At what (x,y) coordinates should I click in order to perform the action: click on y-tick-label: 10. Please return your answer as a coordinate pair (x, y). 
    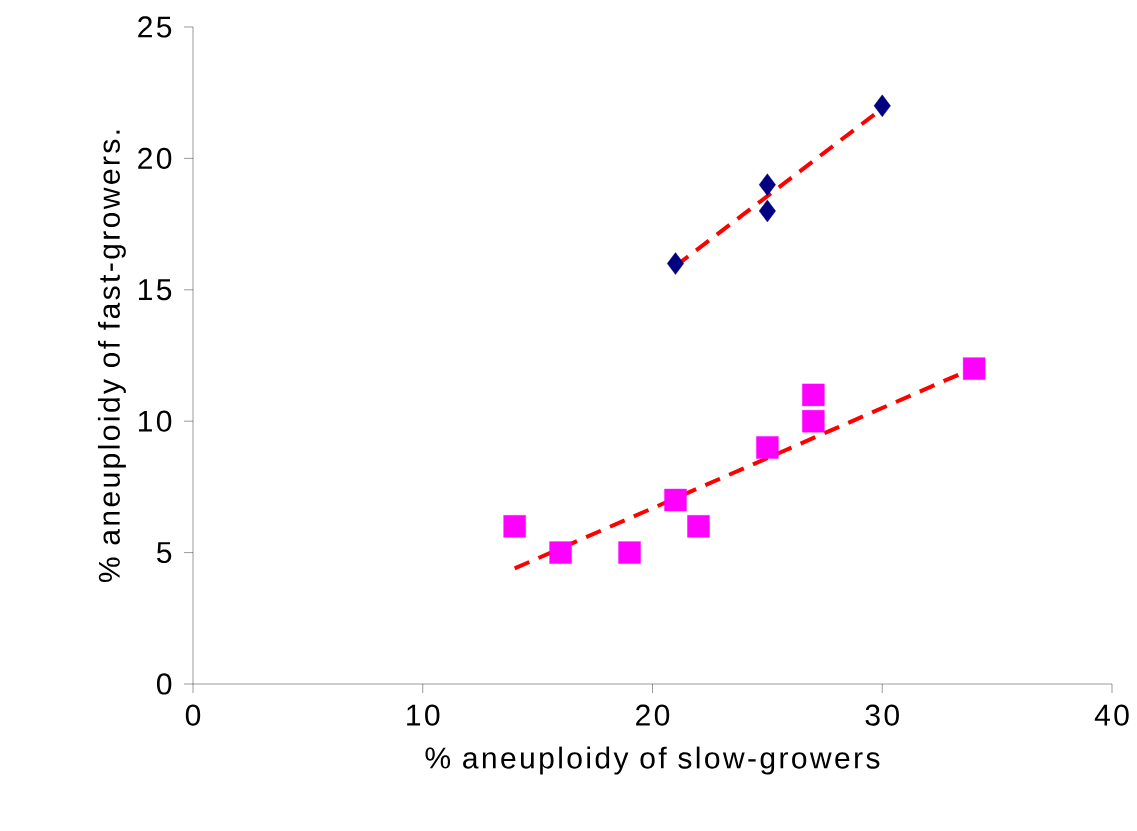
    Looking at the image, I should click on (155, 421).